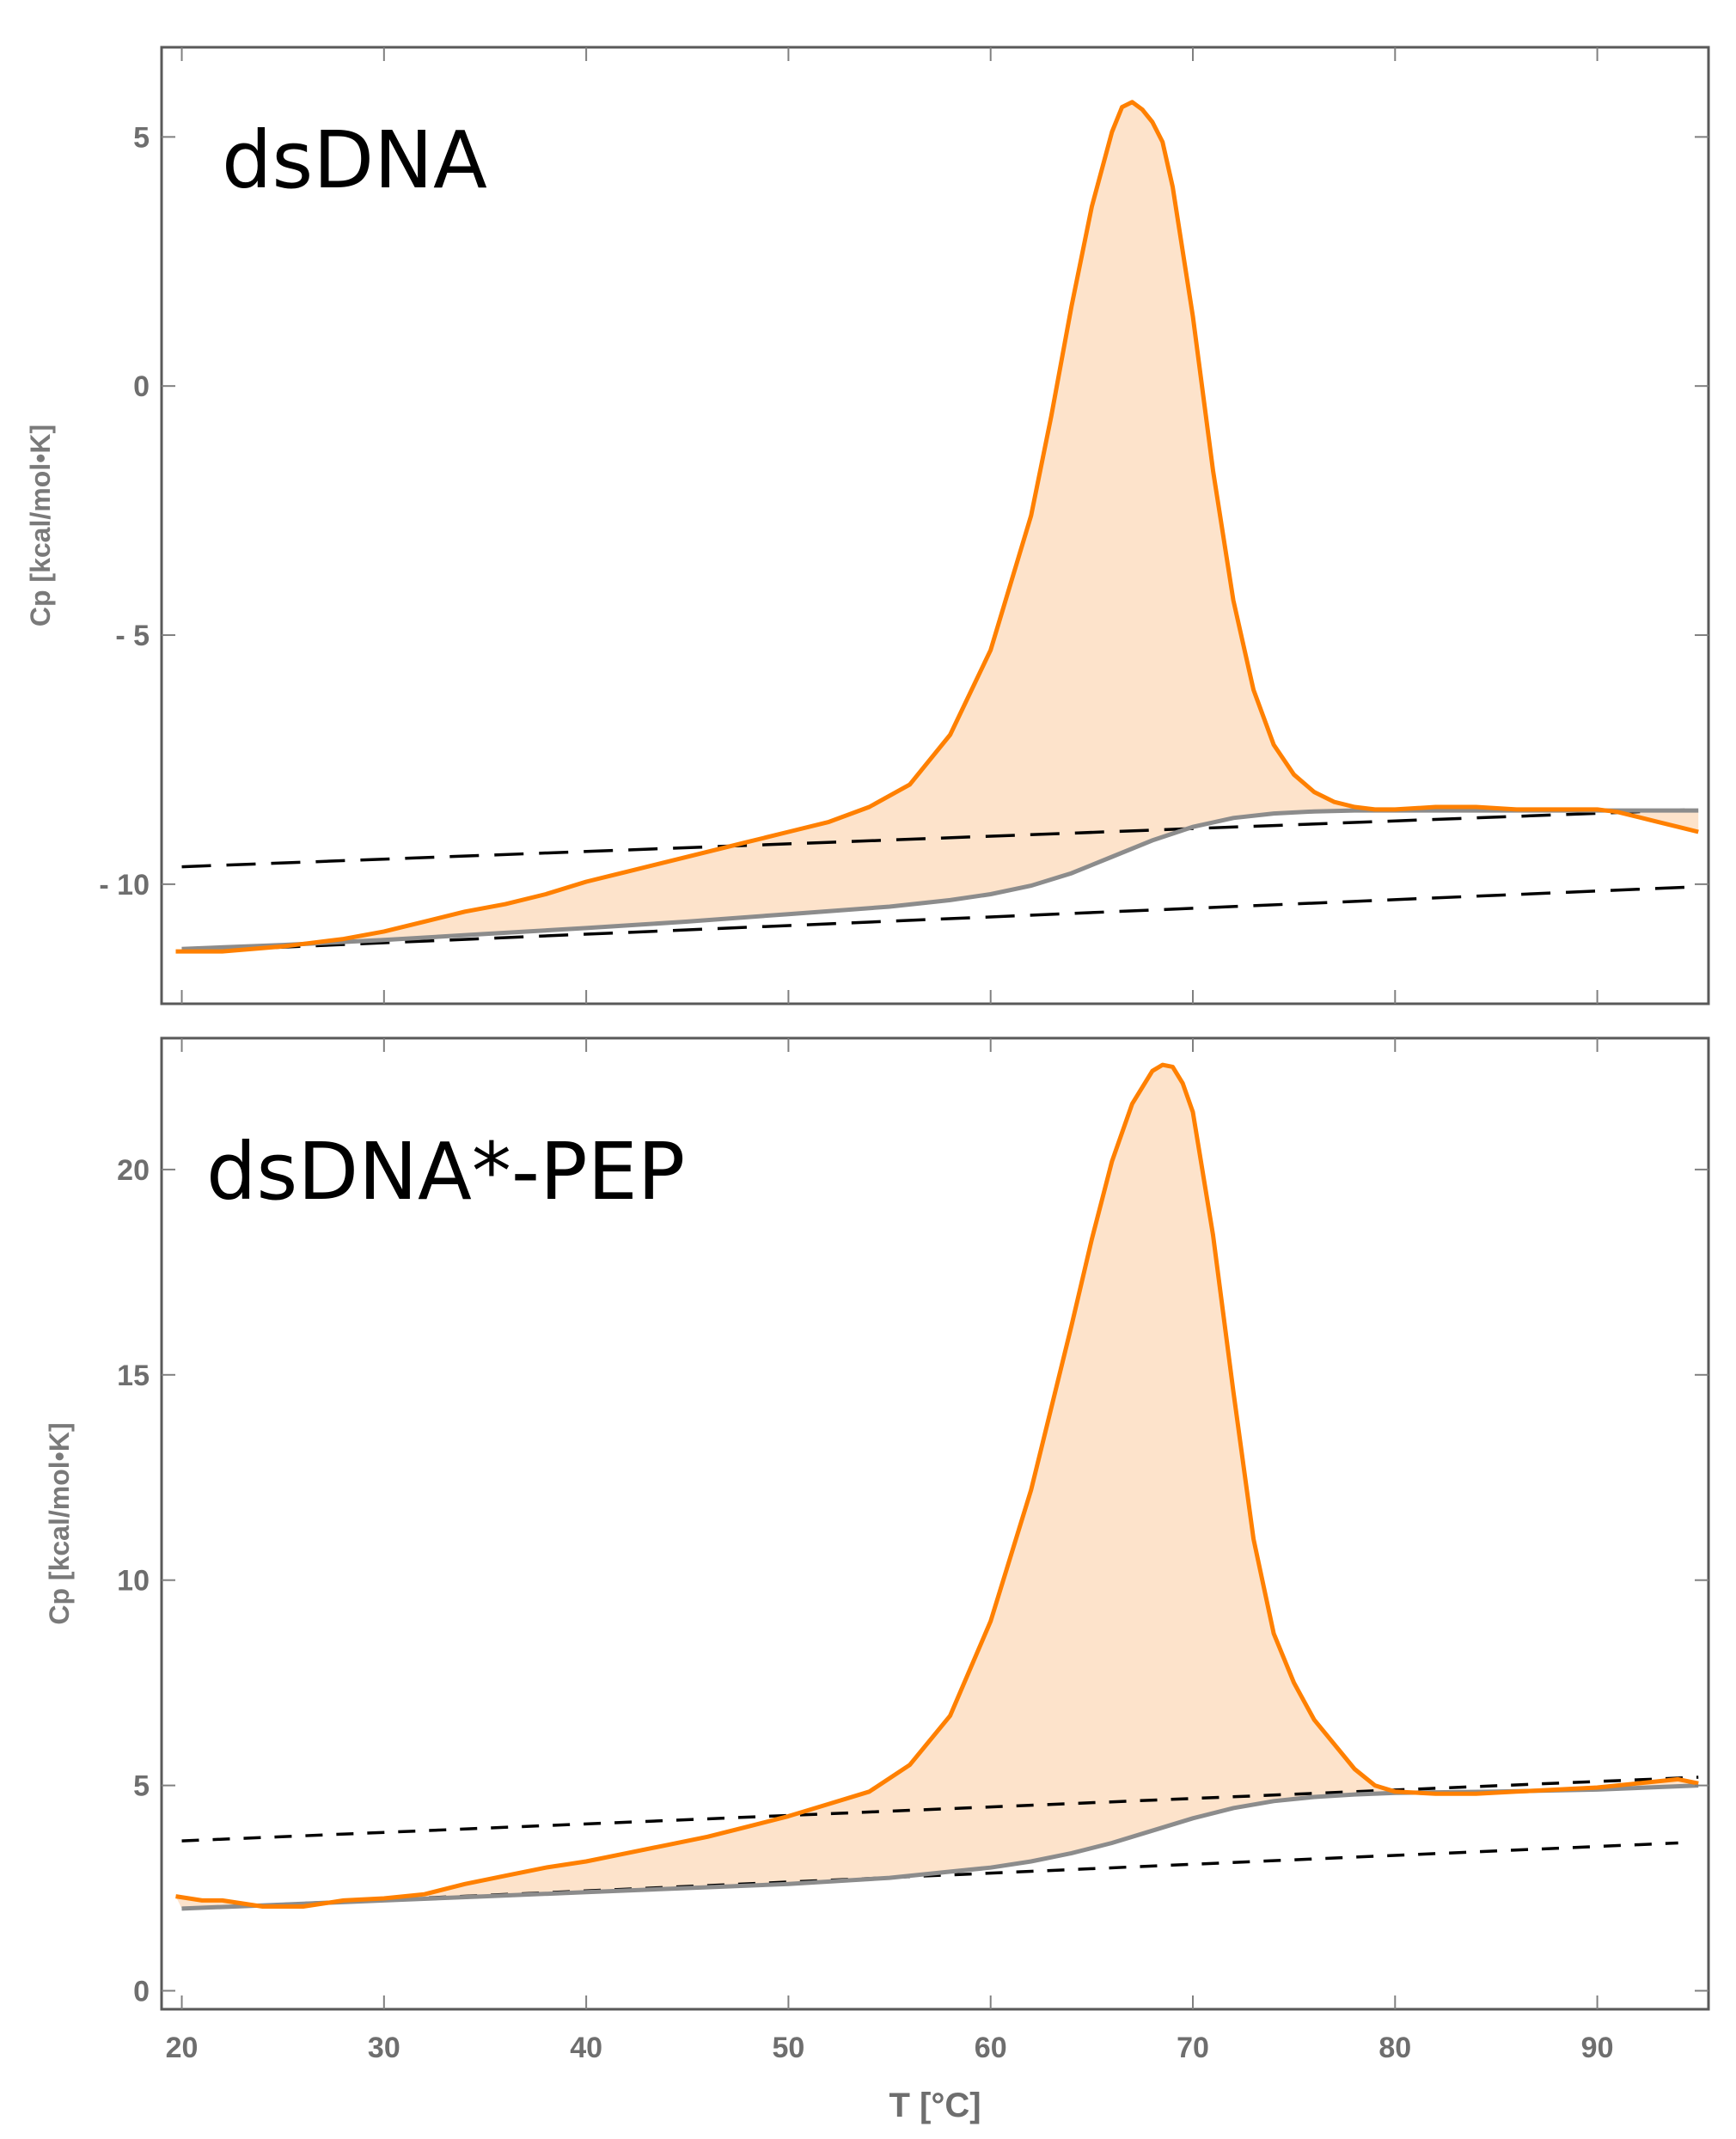 The image size is (1736, 2139). Describe the element at coordinates (133, 1581) in the screenshot. I see `y-tick-label: 10` at that location.